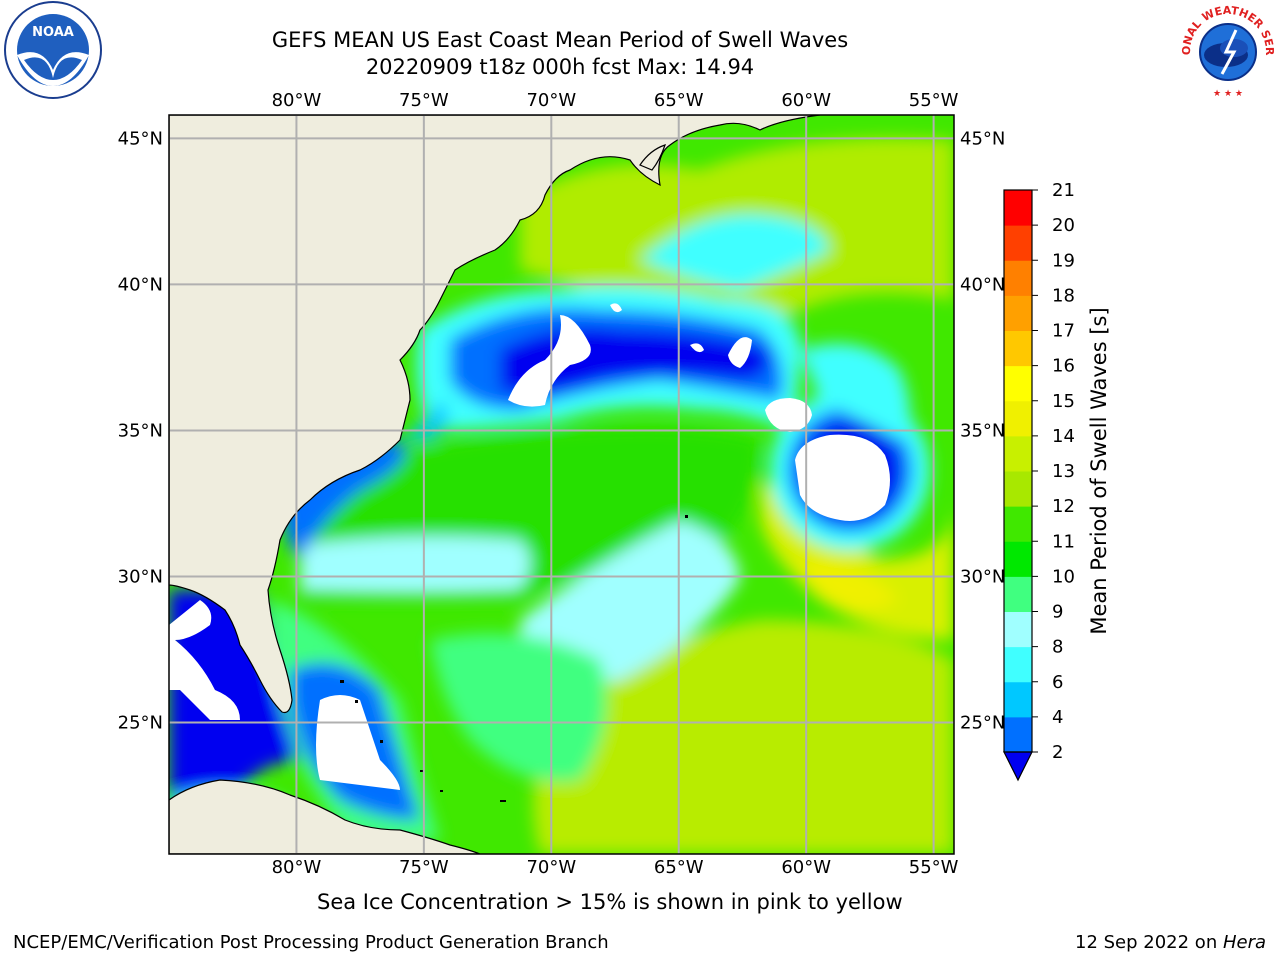 The width and height of the screenshot is (1280, 960). I want to click on noaa-logo: NOAA, so click(53, 50).